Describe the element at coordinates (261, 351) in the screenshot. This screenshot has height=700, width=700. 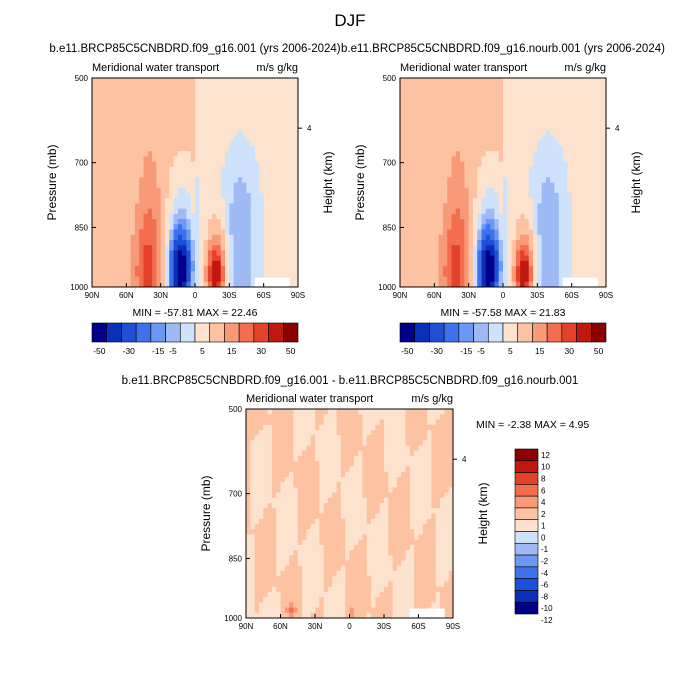
I see `colorbar-label: 30` at that location.